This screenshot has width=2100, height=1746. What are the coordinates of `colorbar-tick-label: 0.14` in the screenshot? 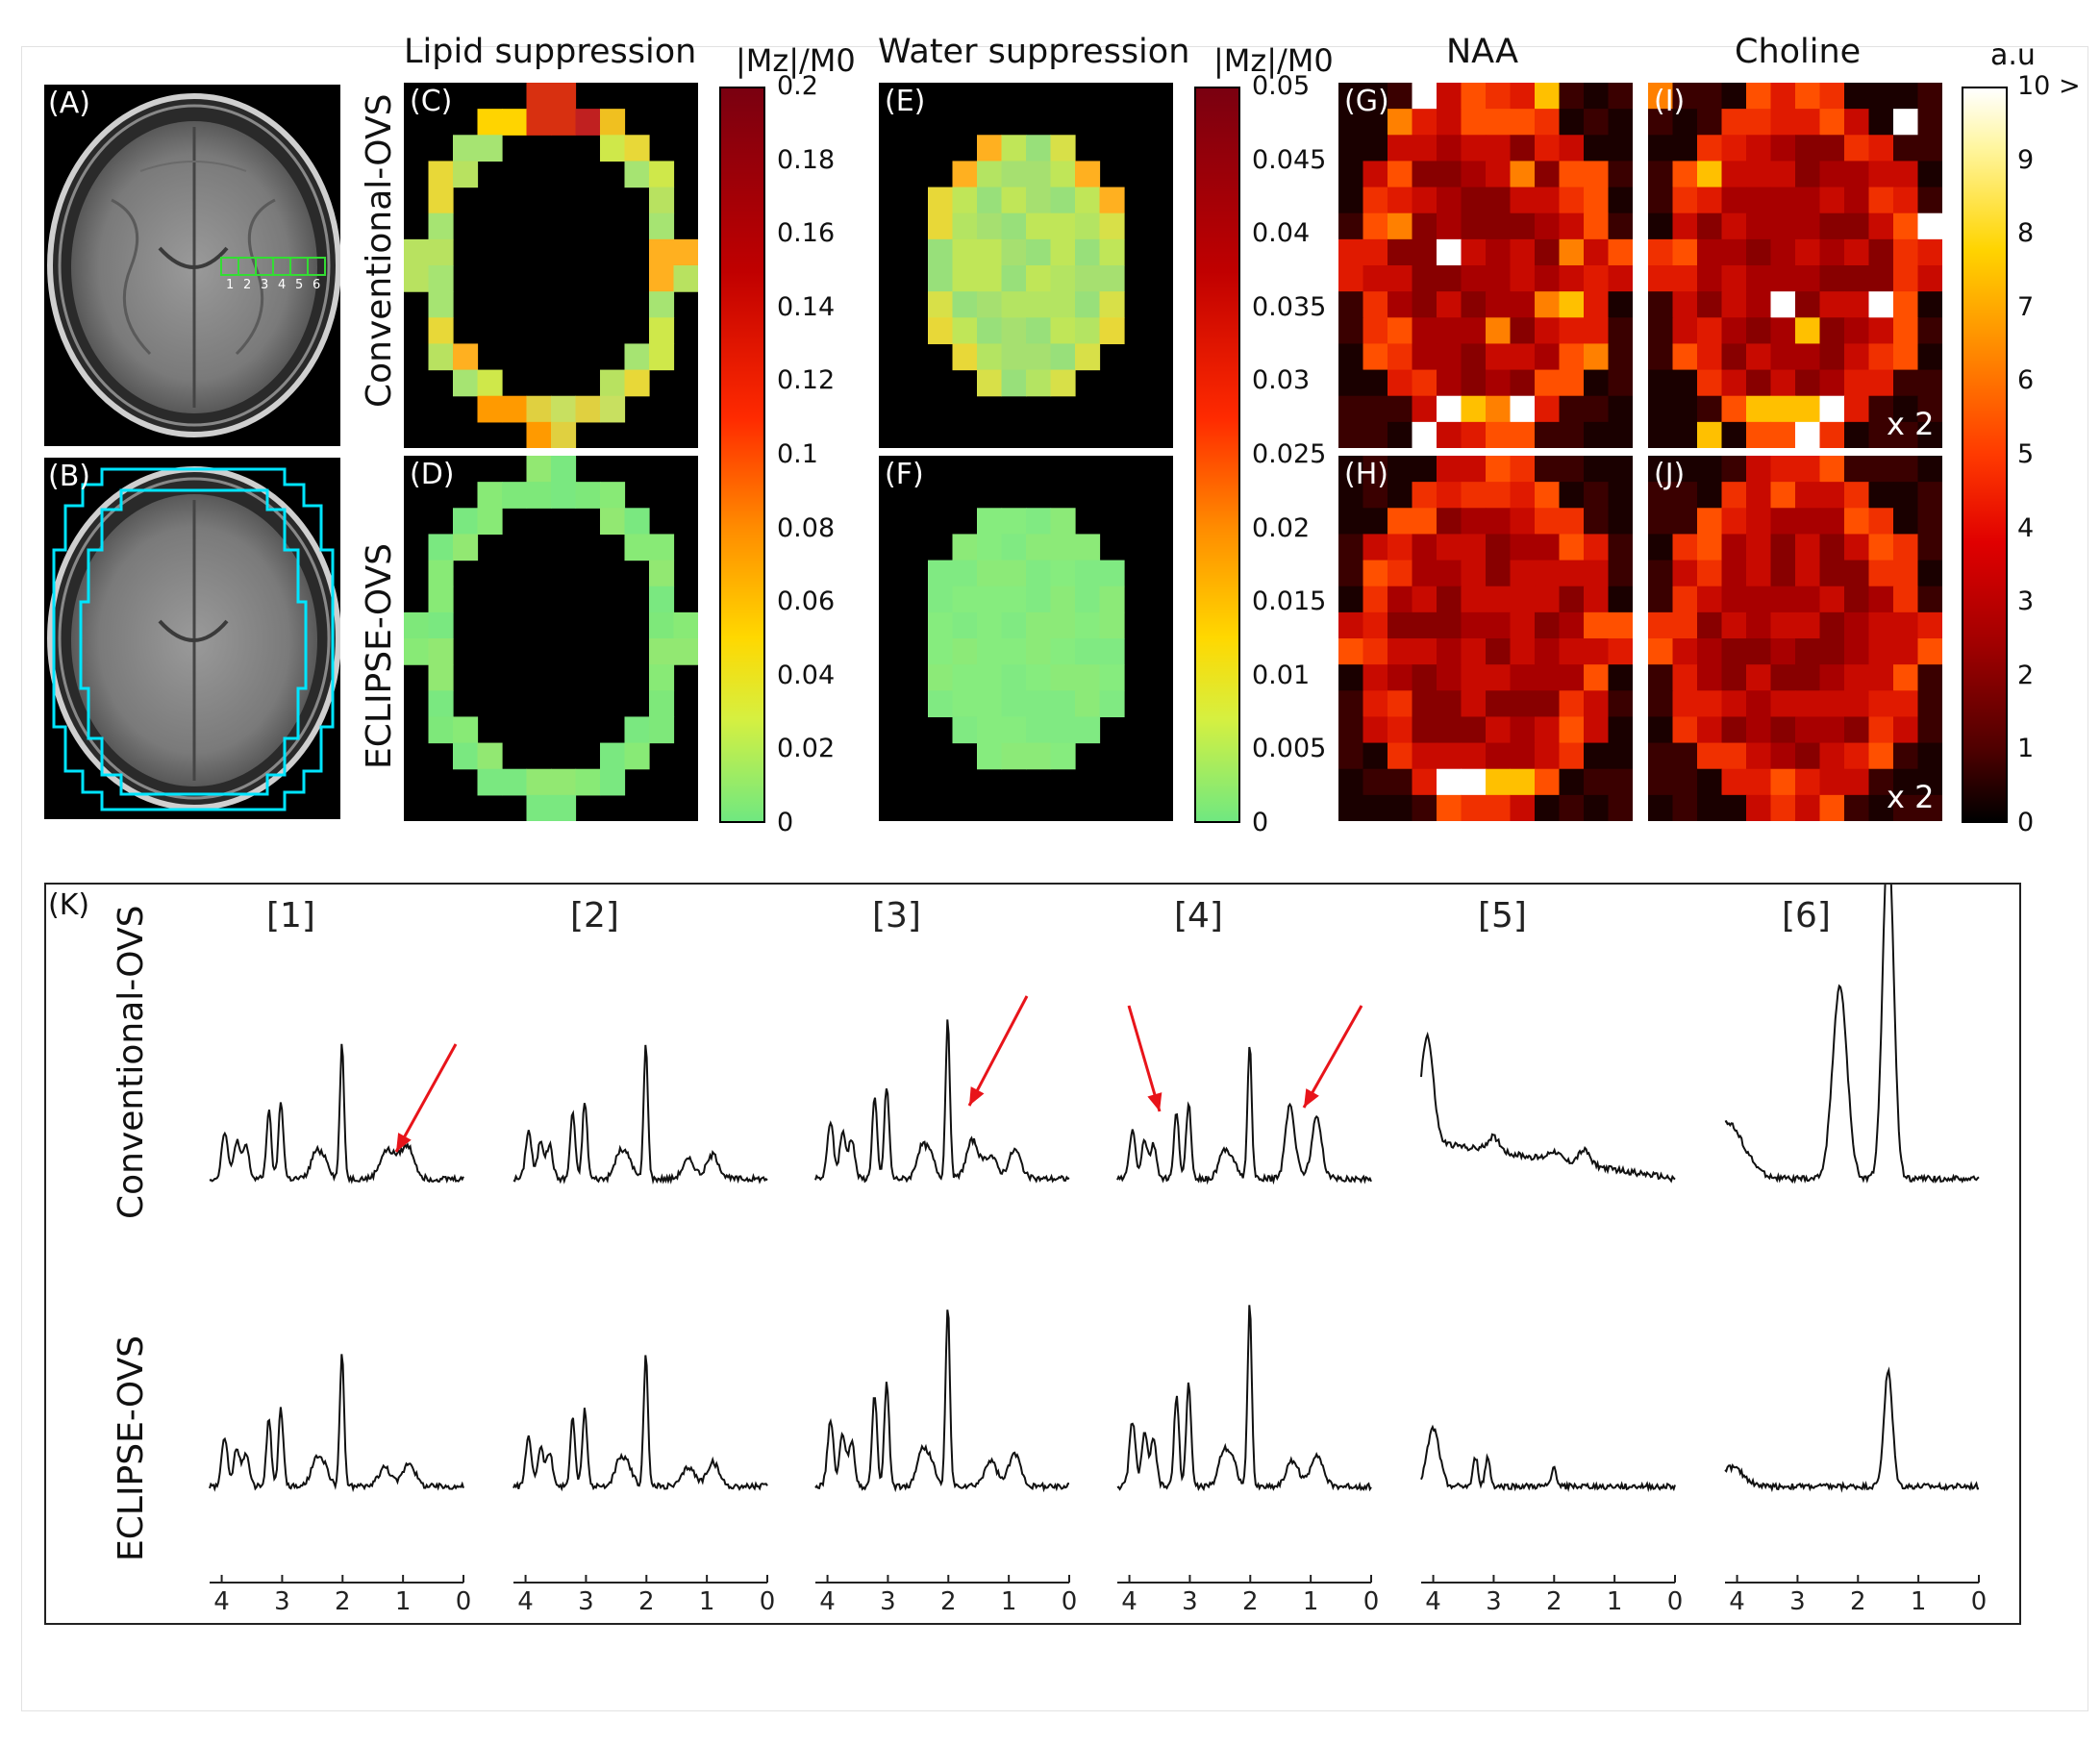 It's located at (806, 306).